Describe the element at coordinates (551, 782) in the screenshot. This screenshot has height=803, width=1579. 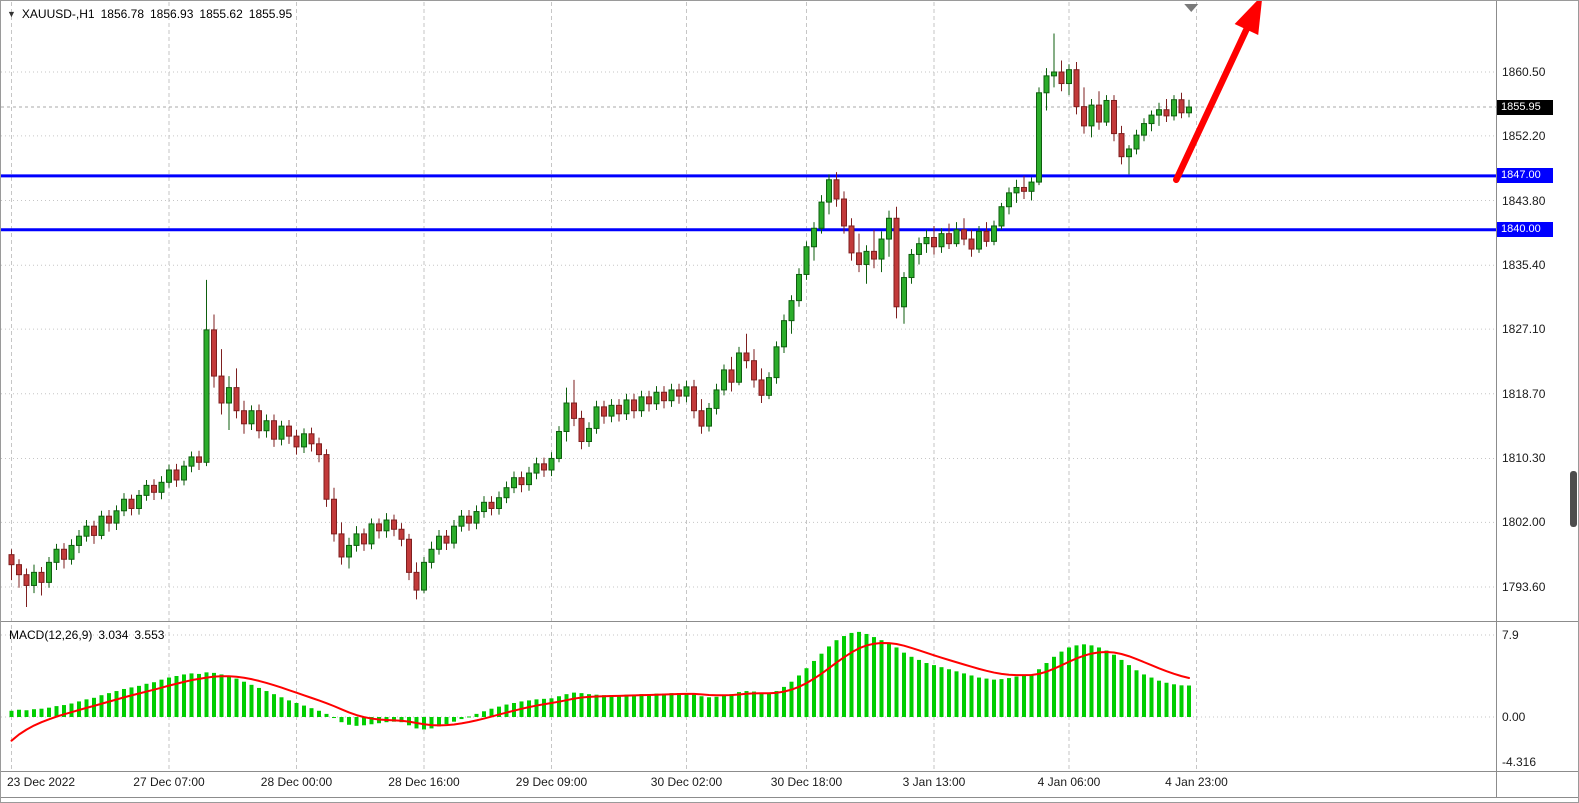
I see `date-axis-label: 29 Dec 09:00` at that location.